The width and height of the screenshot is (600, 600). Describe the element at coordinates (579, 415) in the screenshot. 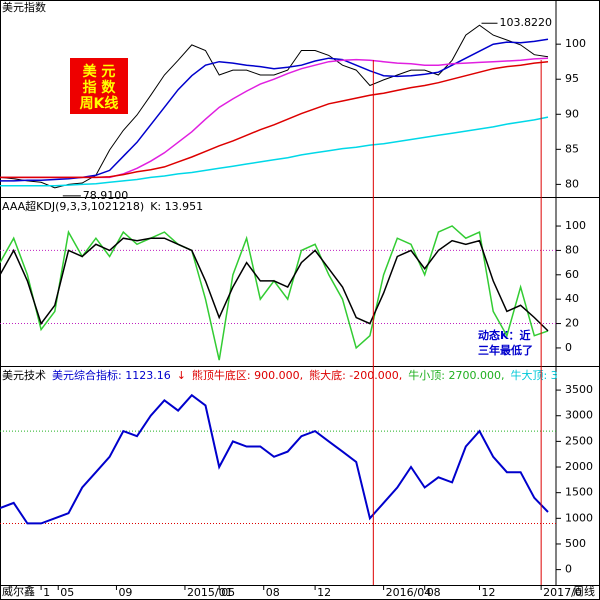

I see `y-tick-label: 3000` at that location.